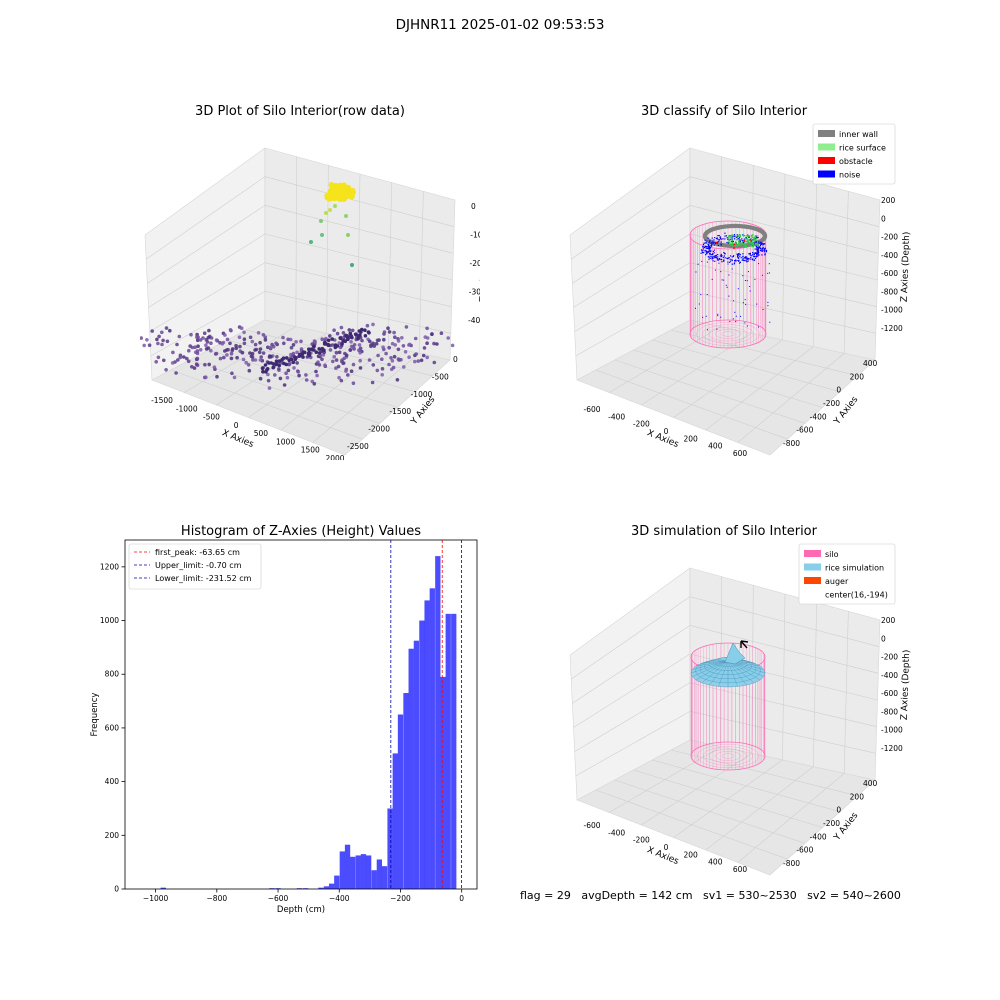 This screenshot has height=1000, width=1000. Describe the element at coordinates (818, 836) in the screenshot. I see `sim-ytick: -400` at that location.